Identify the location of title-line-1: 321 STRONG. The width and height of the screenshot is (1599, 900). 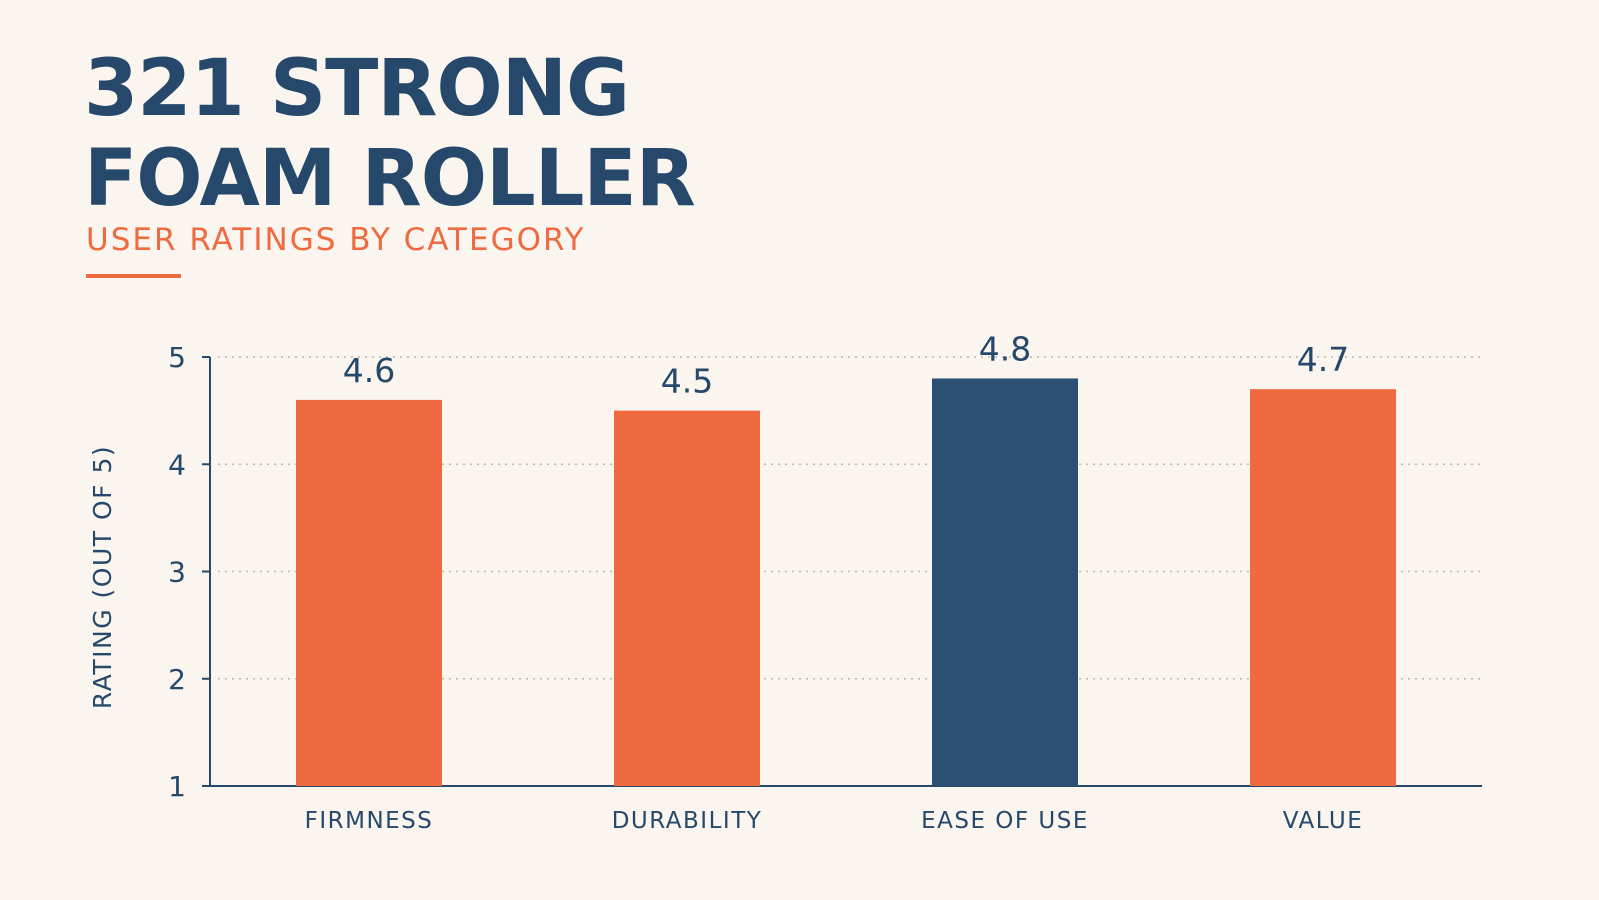
(357, 89).